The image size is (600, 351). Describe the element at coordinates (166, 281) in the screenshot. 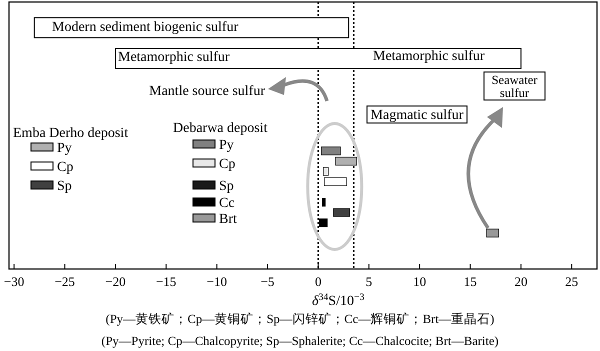

I see `x-tick-label: −15` at that location.